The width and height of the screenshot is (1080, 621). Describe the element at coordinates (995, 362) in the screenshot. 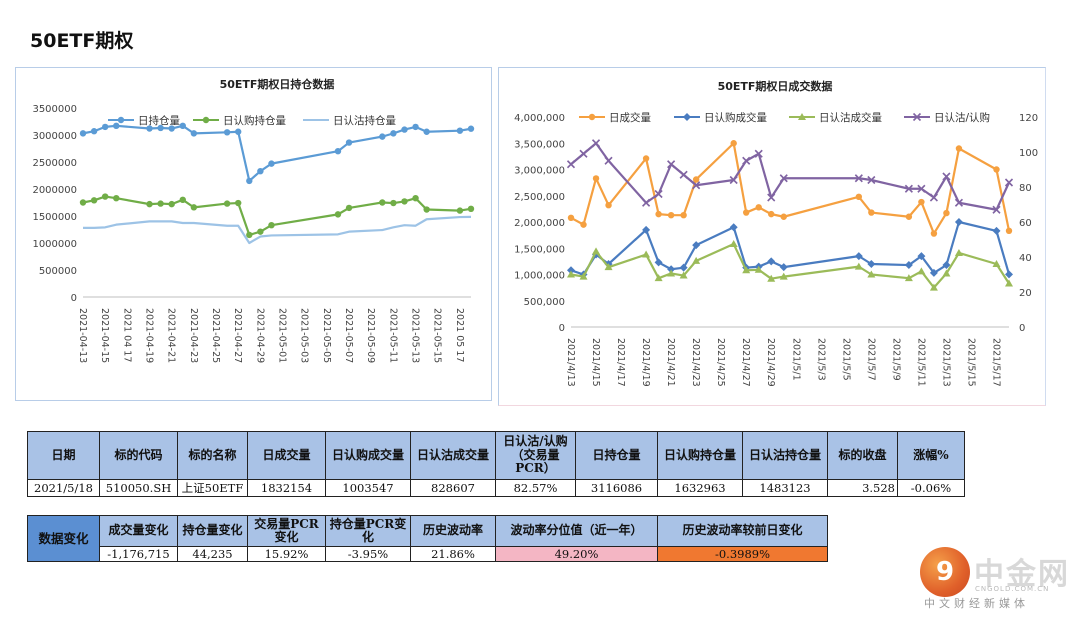

I see `x-tick-label: 2021/5/17` at that location.